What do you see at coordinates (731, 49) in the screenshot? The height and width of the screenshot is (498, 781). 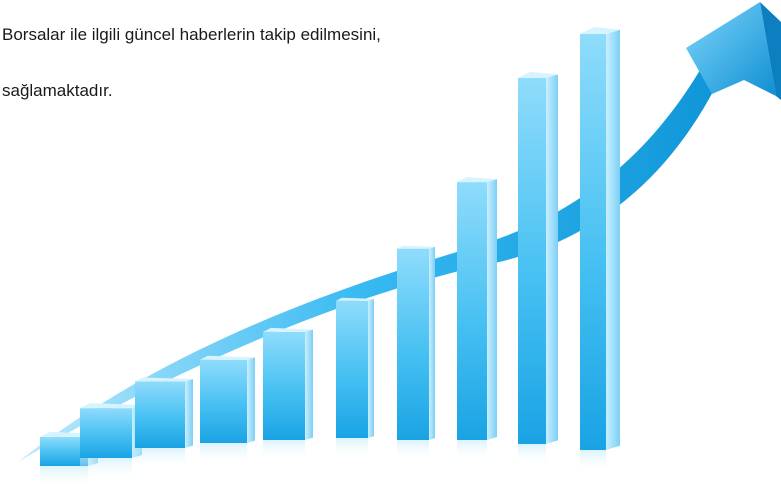 I see `arrow-head-icon` at bounding box center [731, 49].